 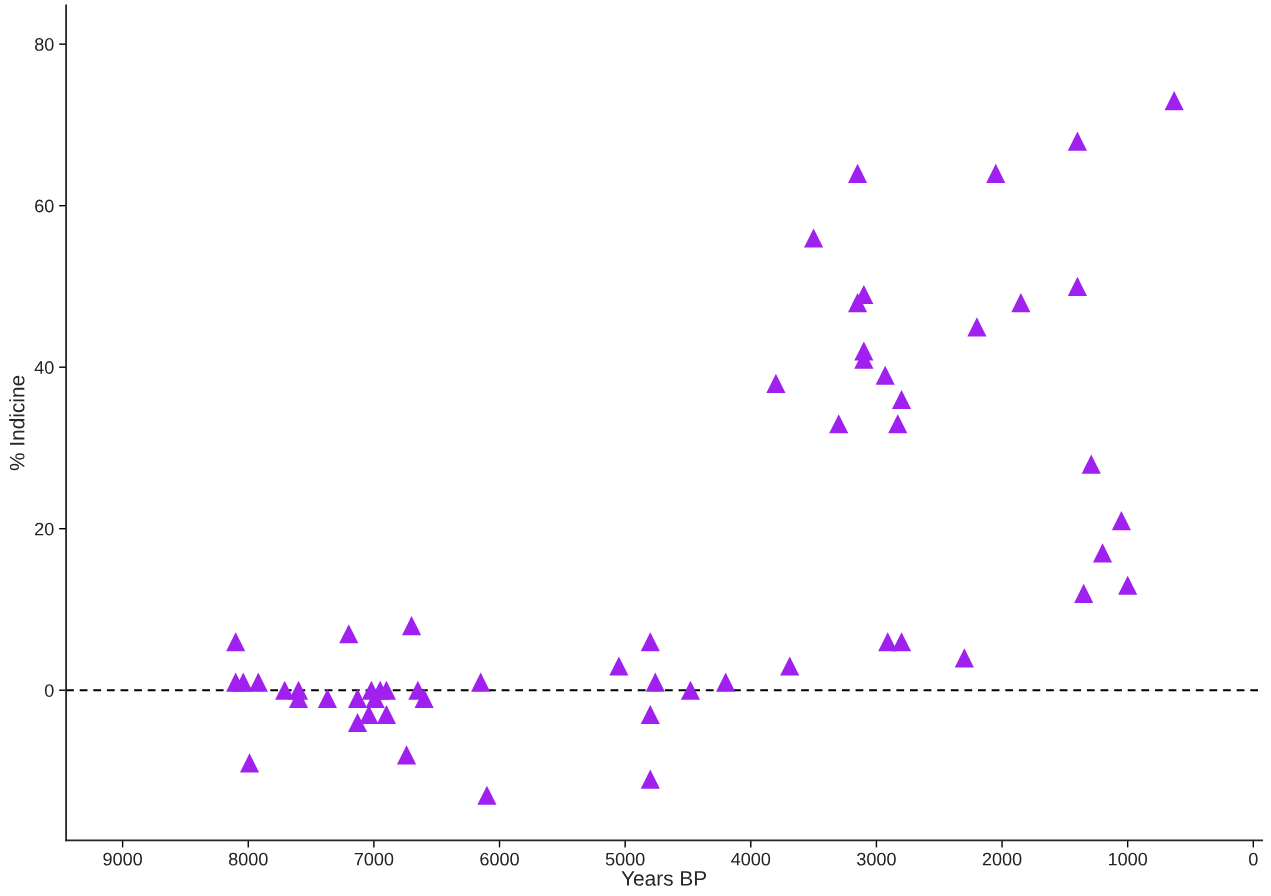 What do you see at coordinates (1002, 859) in the screenshot?
I see `x-tick-label: 2000` at bounding box center [1002, 859].